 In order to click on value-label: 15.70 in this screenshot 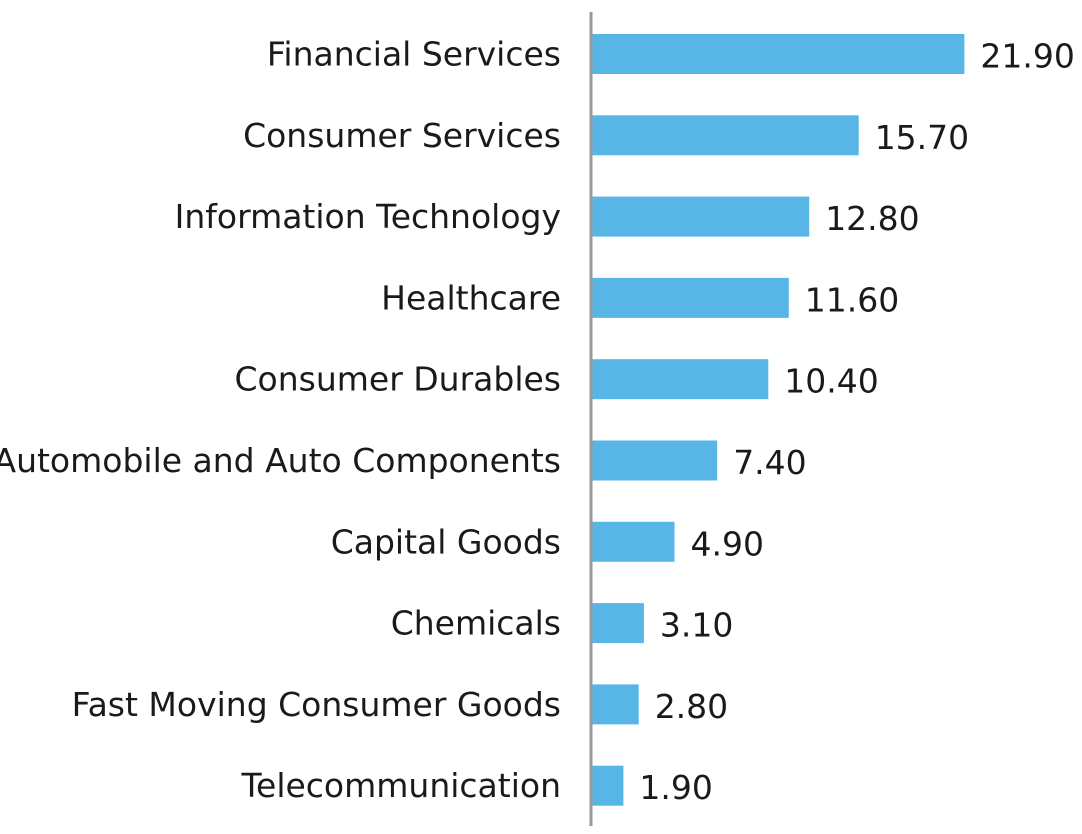, I will do `click(922, 137)`.